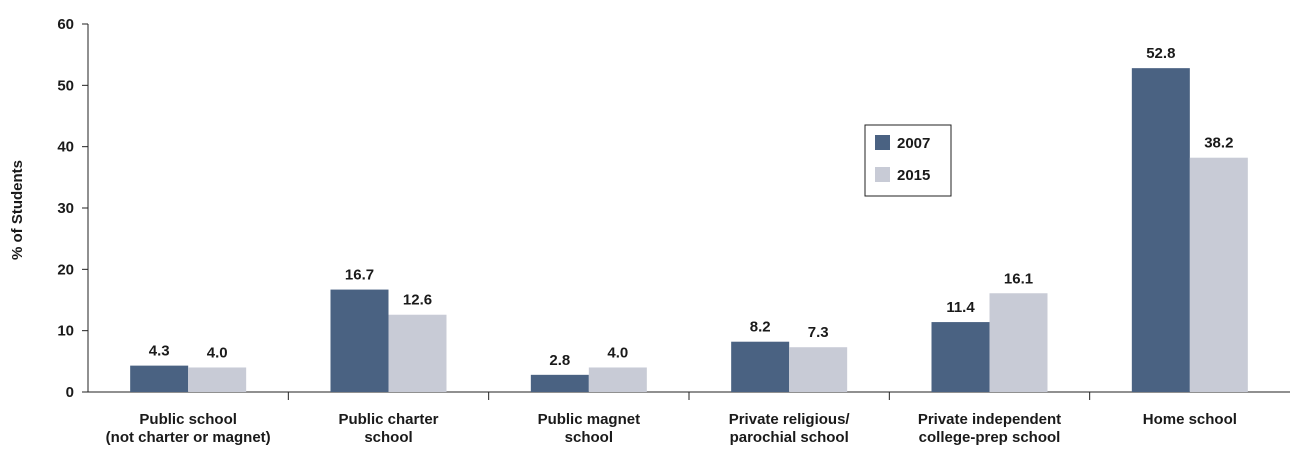 The image size is (1301, 451). I want to click on bar-value-label: 16.1, so click(1018, 278).